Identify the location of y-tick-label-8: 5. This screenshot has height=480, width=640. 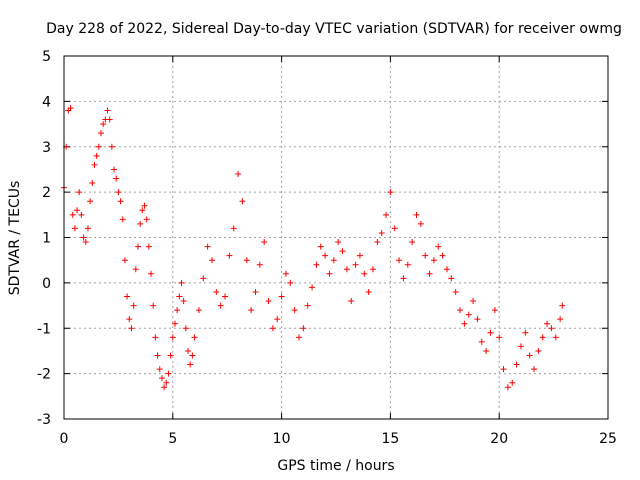
(46, 57).